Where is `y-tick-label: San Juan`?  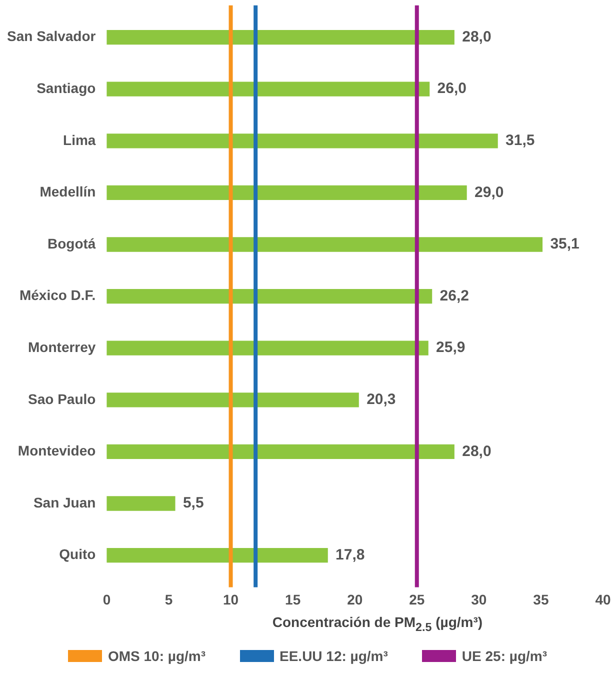 y-tick-label: San Juan is located at coordinates (64, 502).